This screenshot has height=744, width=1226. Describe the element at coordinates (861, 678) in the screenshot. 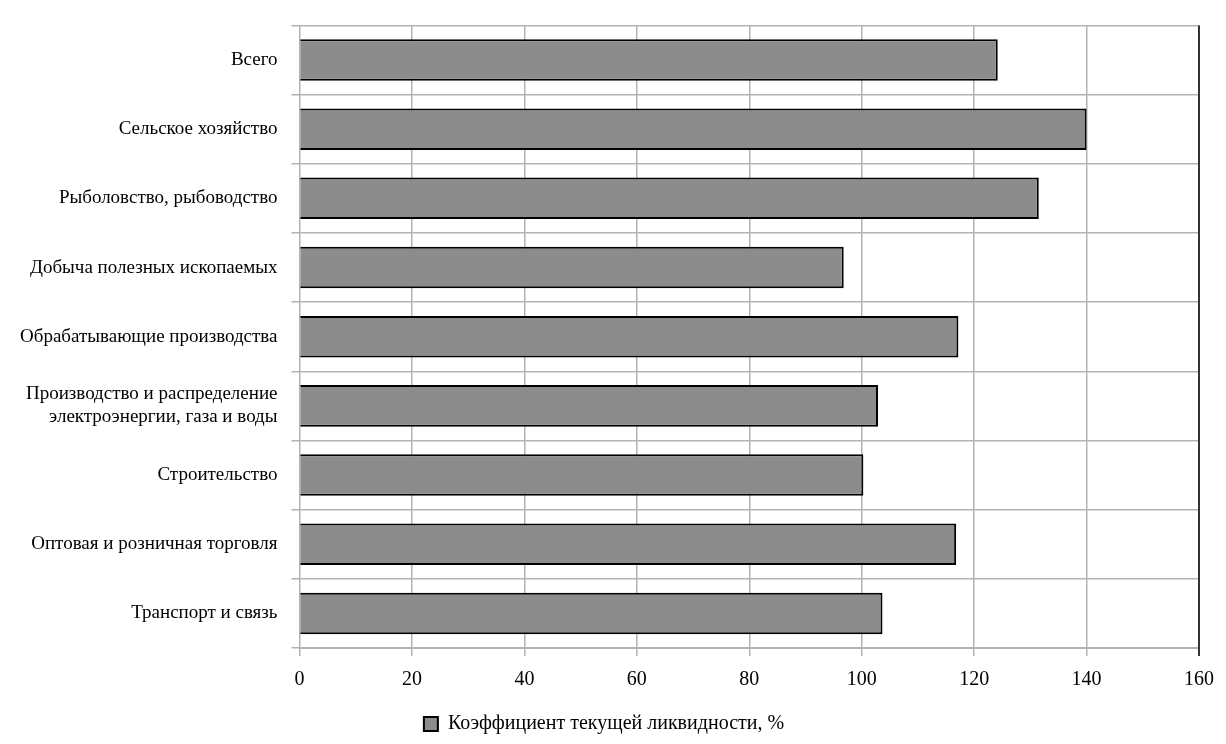

I see `x-tick-label: 100` at that location.